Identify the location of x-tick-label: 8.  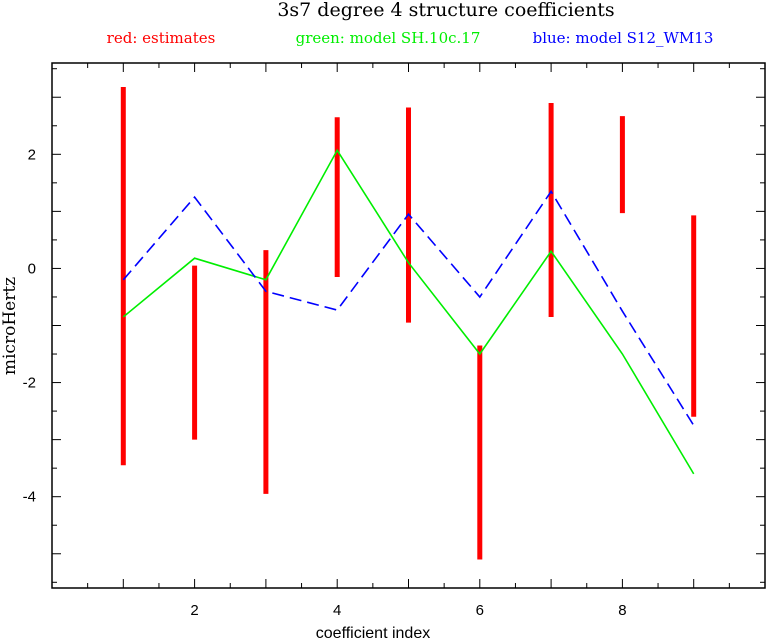
(622, 610).